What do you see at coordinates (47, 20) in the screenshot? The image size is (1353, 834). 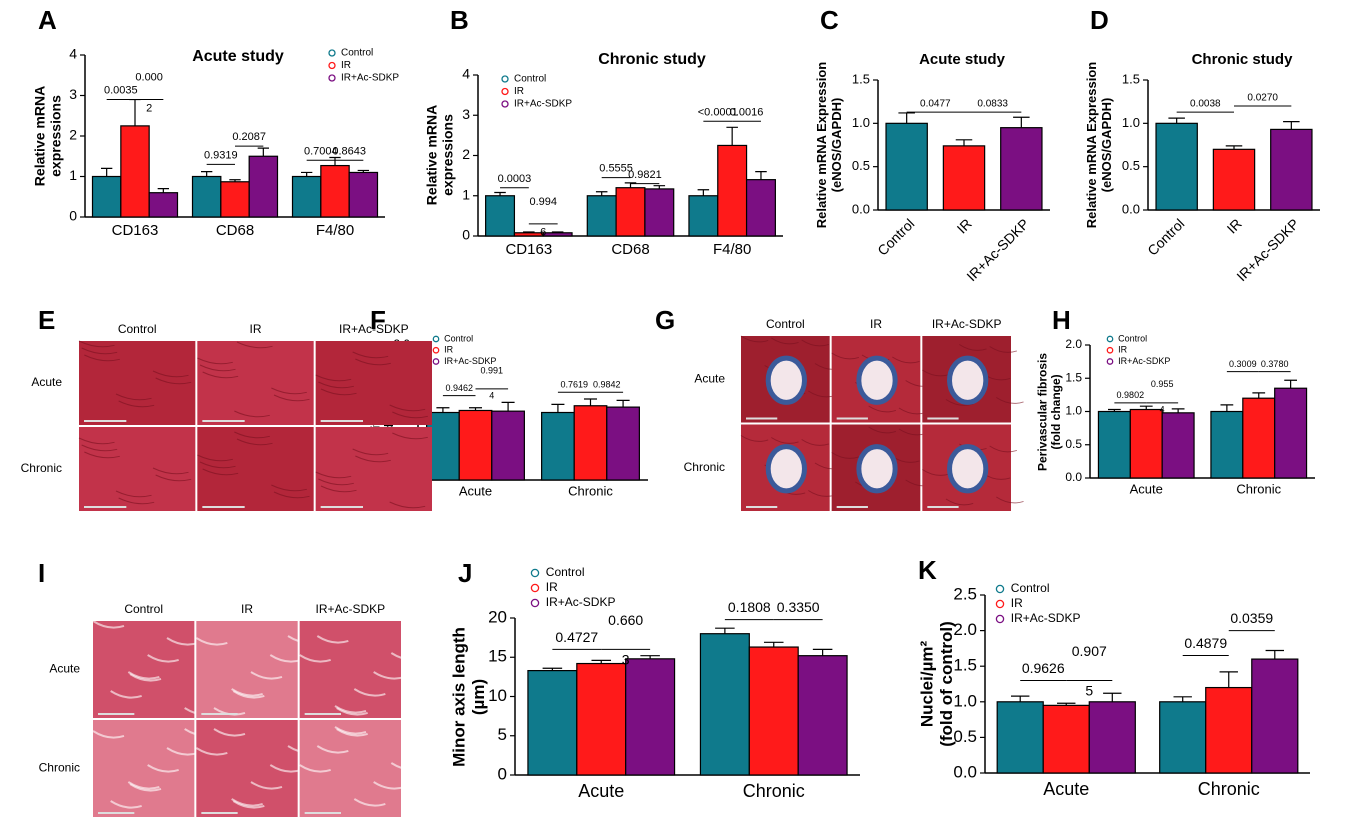 I see `panel-letter: A` at bounding box center [47, 20].